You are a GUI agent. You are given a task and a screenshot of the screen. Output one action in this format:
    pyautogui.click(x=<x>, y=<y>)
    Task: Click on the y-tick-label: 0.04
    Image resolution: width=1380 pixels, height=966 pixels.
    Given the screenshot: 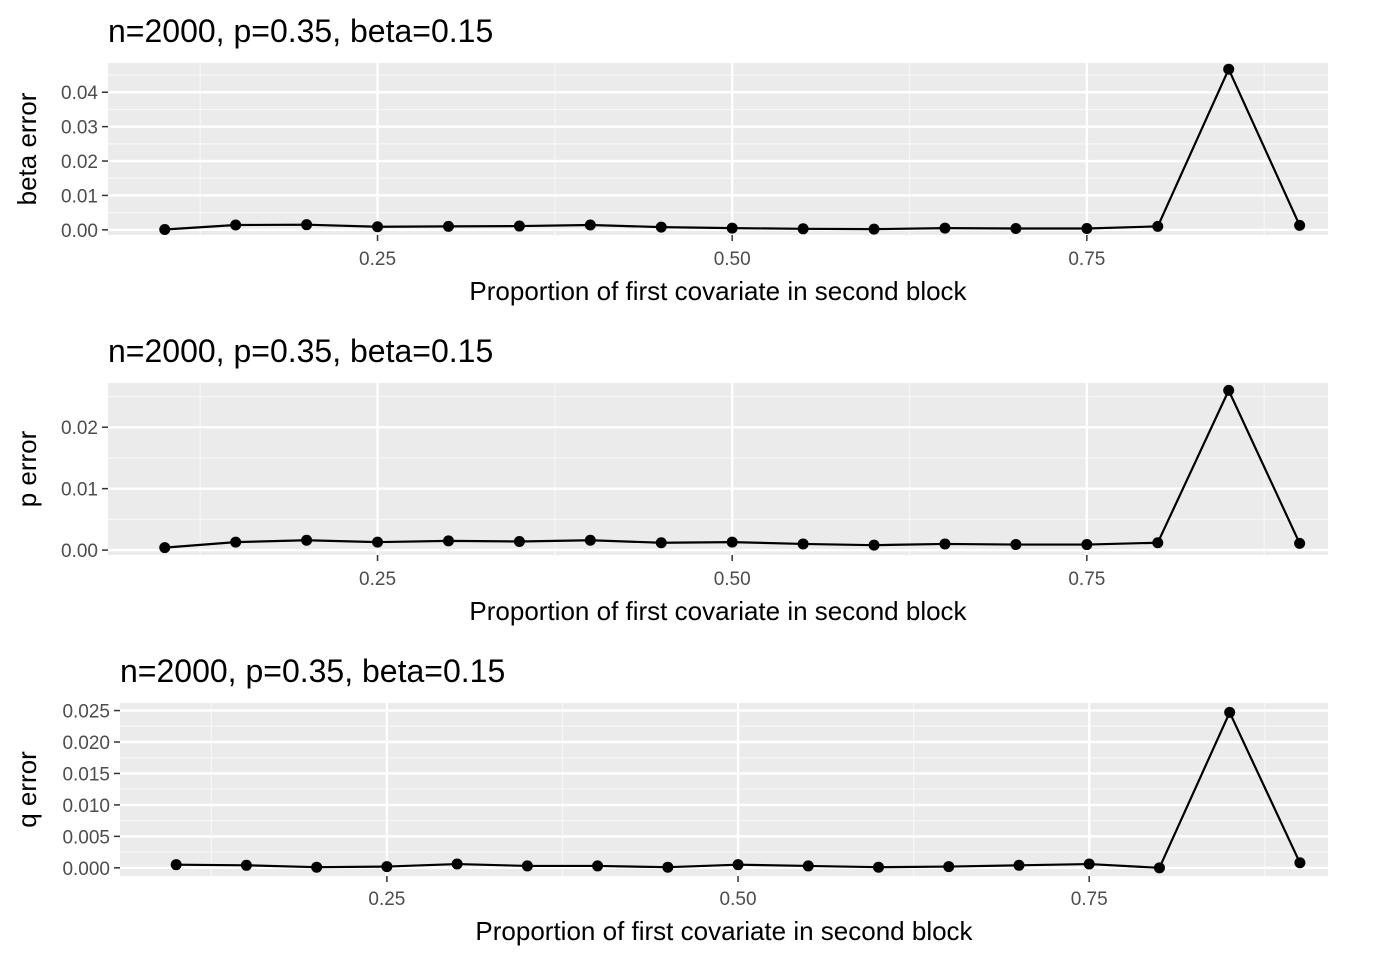 What is the action you would take?
    pyautogui.click(x=79, y=93)
    